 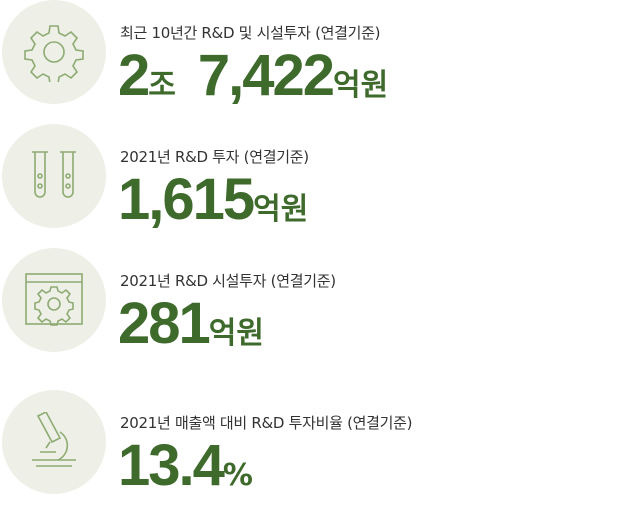 I want to click on icon-browser-gear, so click(x=54, y=300).